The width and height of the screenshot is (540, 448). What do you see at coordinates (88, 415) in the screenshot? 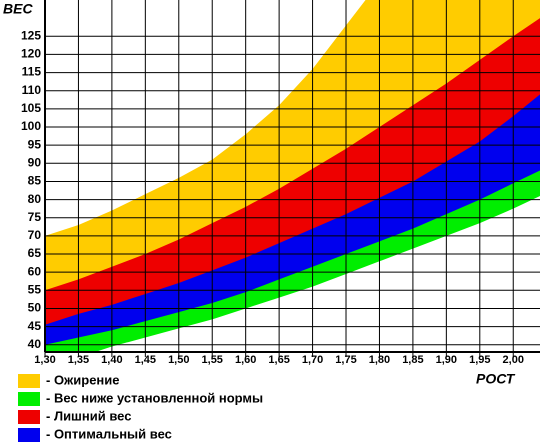
I see `legend-label: - Лишний вес` at bounding box center [88, 415].